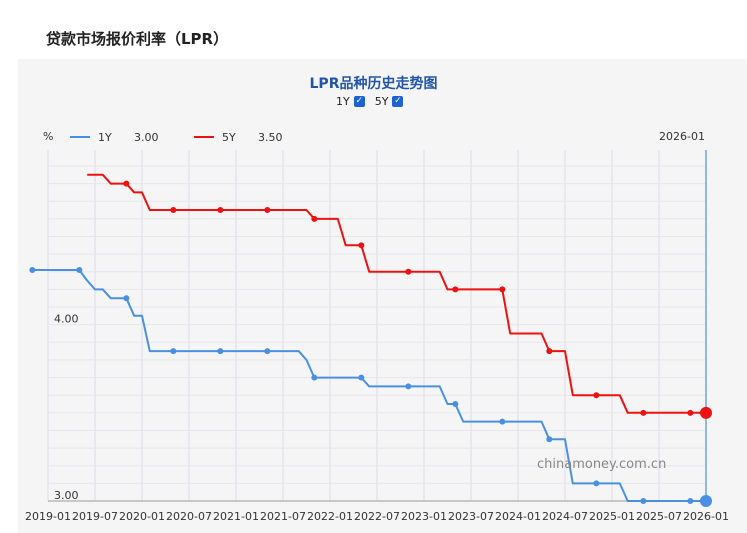 This screenshot has width=747, height=533. I want to click on x-tick-label: 2022-07, so click(377, 516).